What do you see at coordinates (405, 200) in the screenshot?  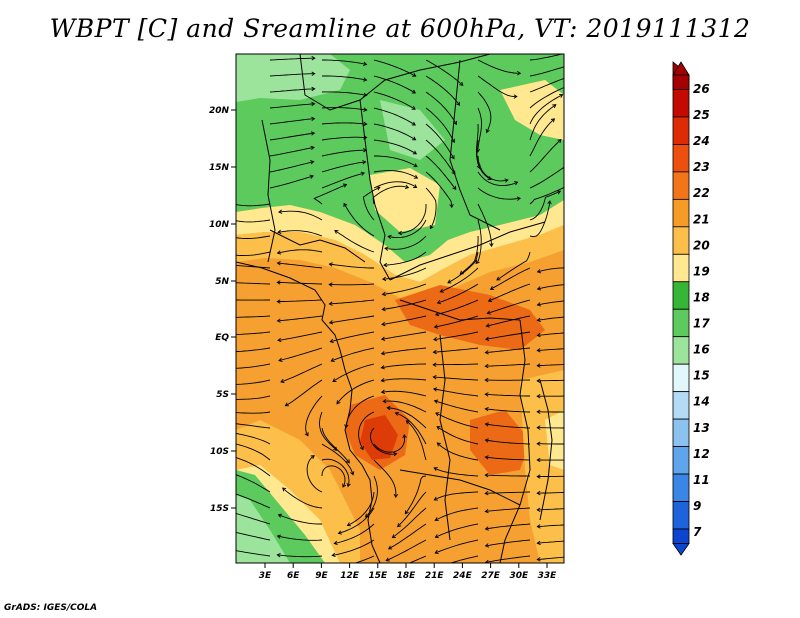 I see `wbpt-yellow-nw-patch` at bounding box center [405, 200].